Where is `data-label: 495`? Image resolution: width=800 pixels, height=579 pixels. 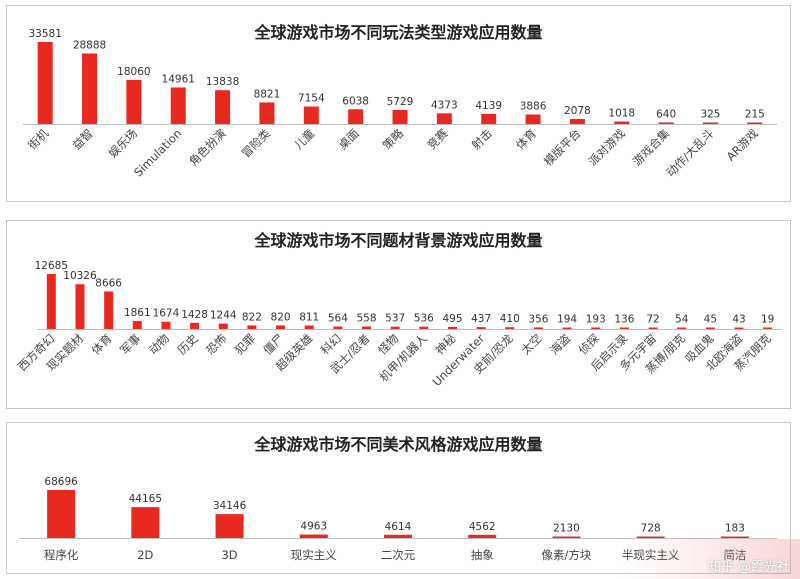
data-label: 495 is located at coordinates (452, 319).